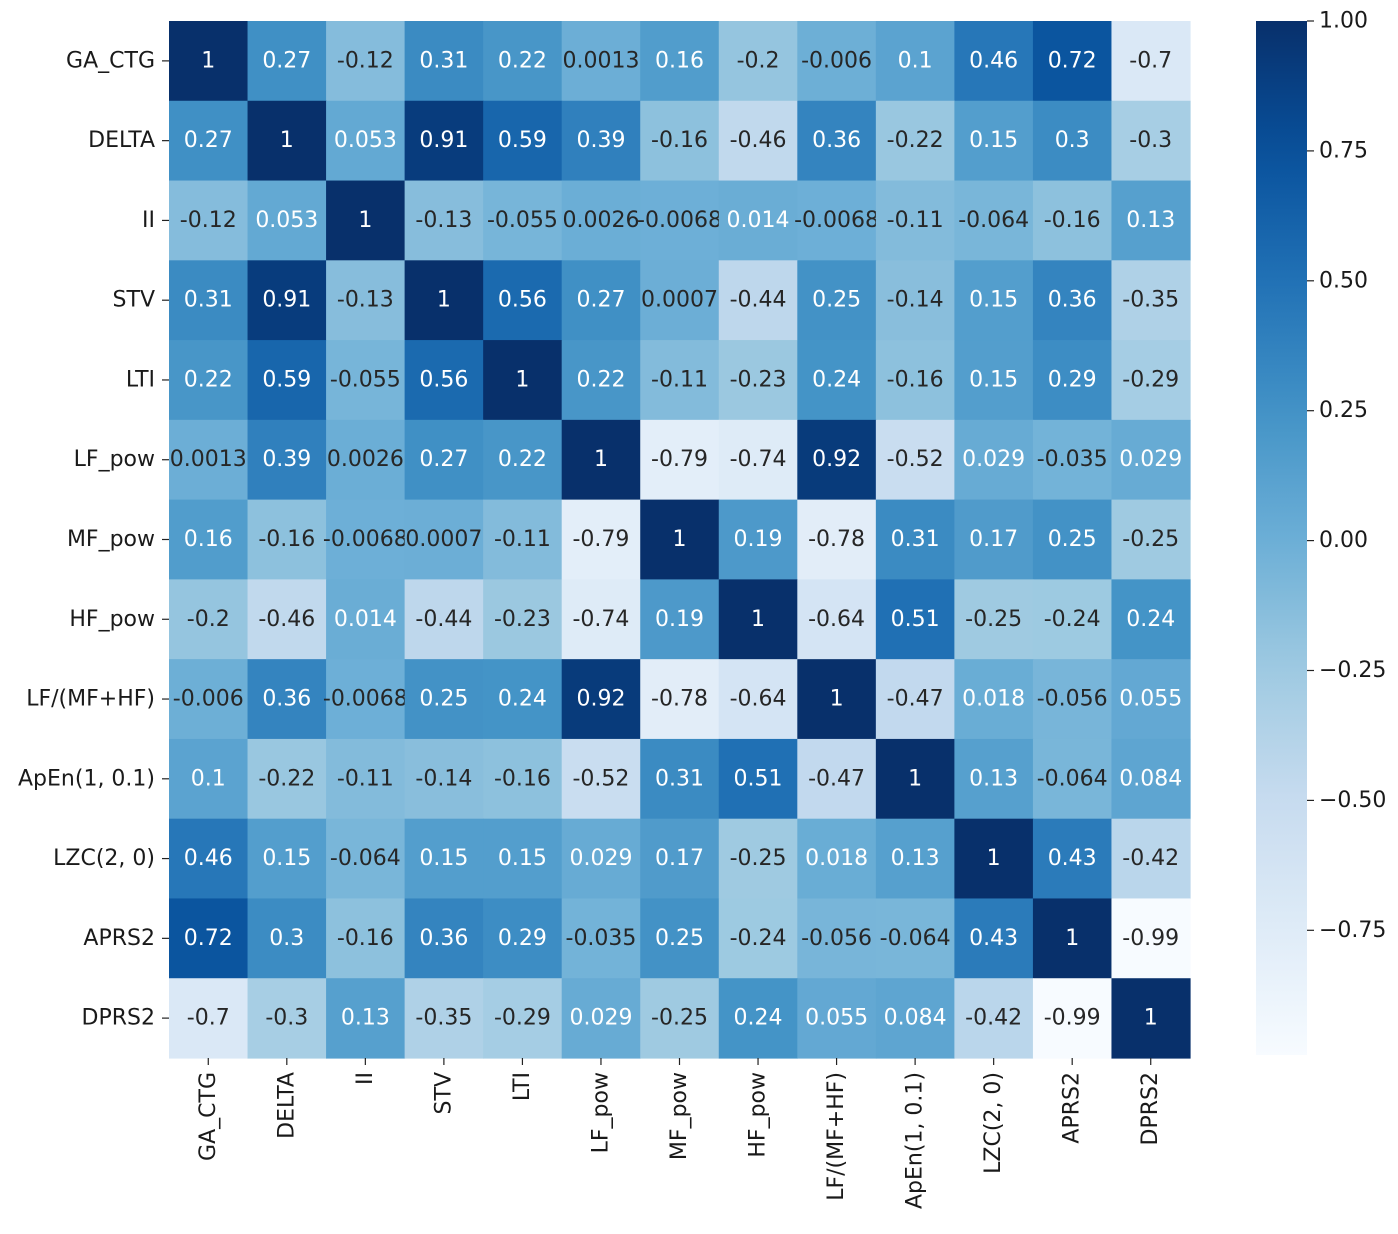 The height and width of the screenshot is (1234, 1398). Describe the element at coordinates (1072, 379) in the screenshot. I see `cell-value-label: 0.29` at that location.